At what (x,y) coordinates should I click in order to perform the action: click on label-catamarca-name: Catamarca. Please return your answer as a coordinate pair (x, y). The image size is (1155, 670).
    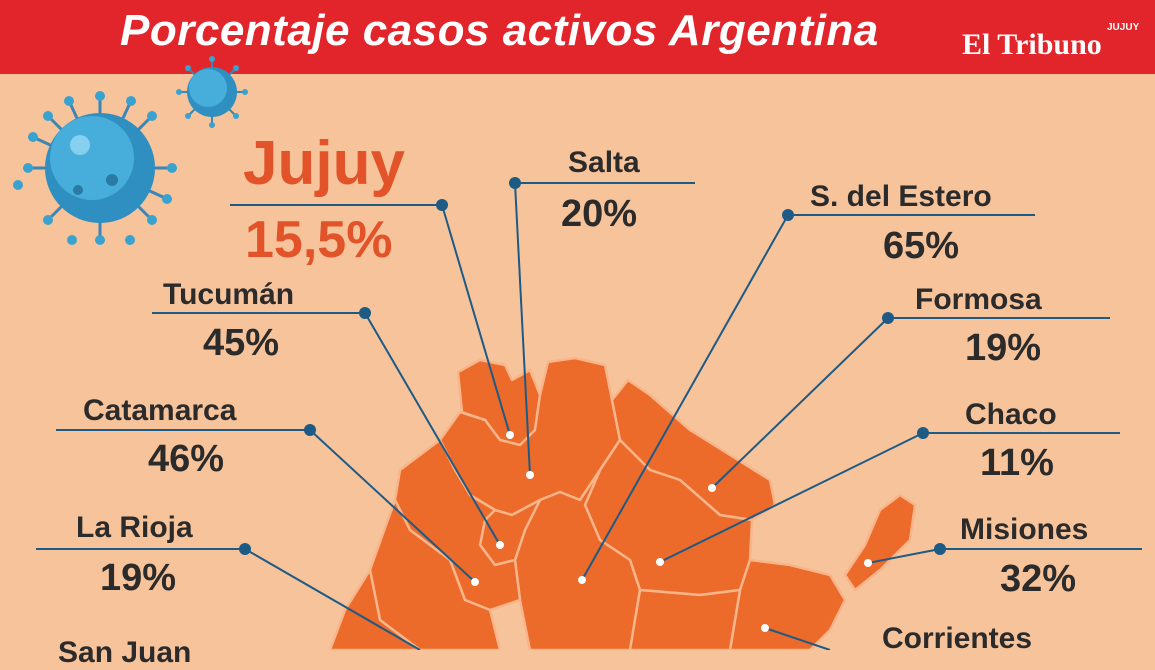
    Looking at the image, I should click on (160, 410).